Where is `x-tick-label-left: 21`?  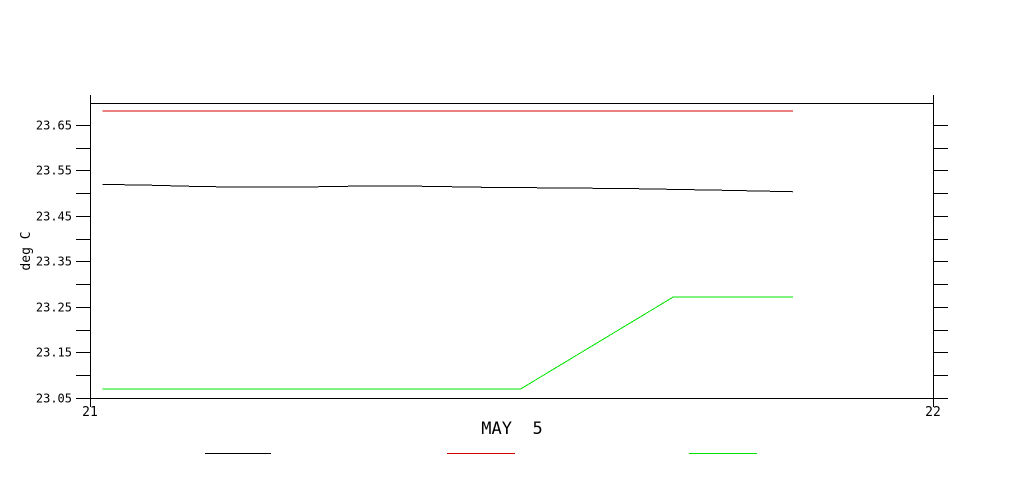
x-tick-label-left: 21 is located at coordinates (90, 412).